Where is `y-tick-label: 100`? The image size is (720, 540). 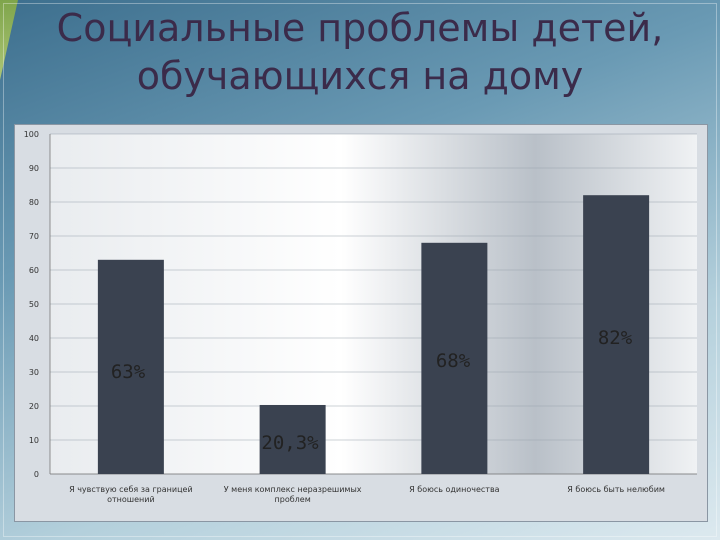 y-tick-label: 100 is located at coordinates (31, 134).